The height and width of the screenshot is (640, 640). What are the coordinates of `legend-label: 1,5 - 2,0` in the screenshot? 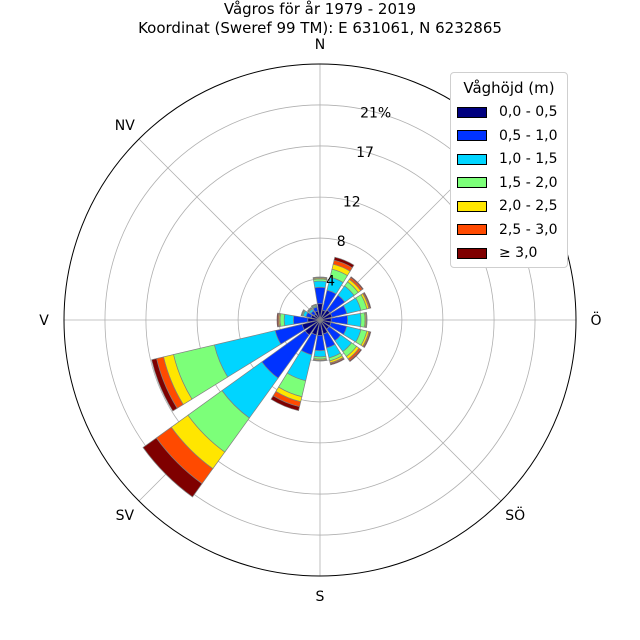 It's located at (528, 182).